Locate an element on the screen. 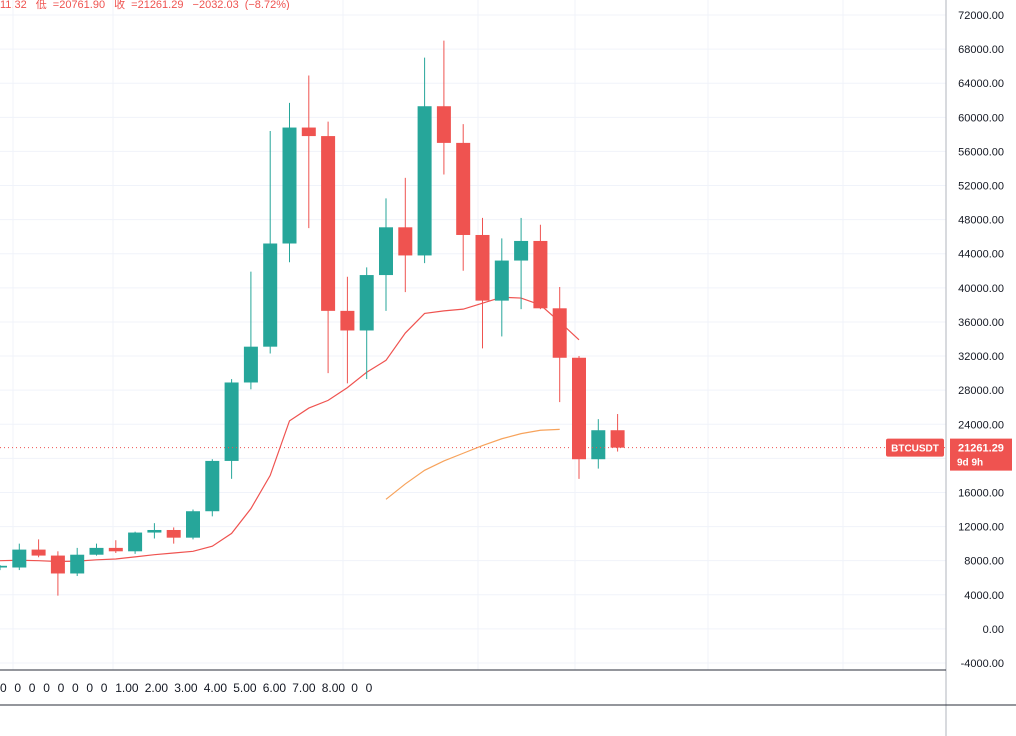  price-tag-value: 21261.29 is located at coordinates (981, 449).